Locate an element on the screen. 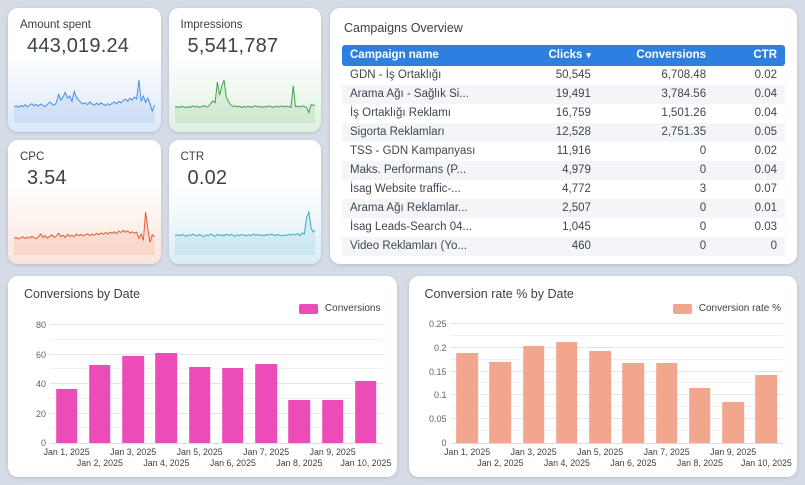  plot-area: 0 20 40 60 80 is located at coordinates (209, 383).